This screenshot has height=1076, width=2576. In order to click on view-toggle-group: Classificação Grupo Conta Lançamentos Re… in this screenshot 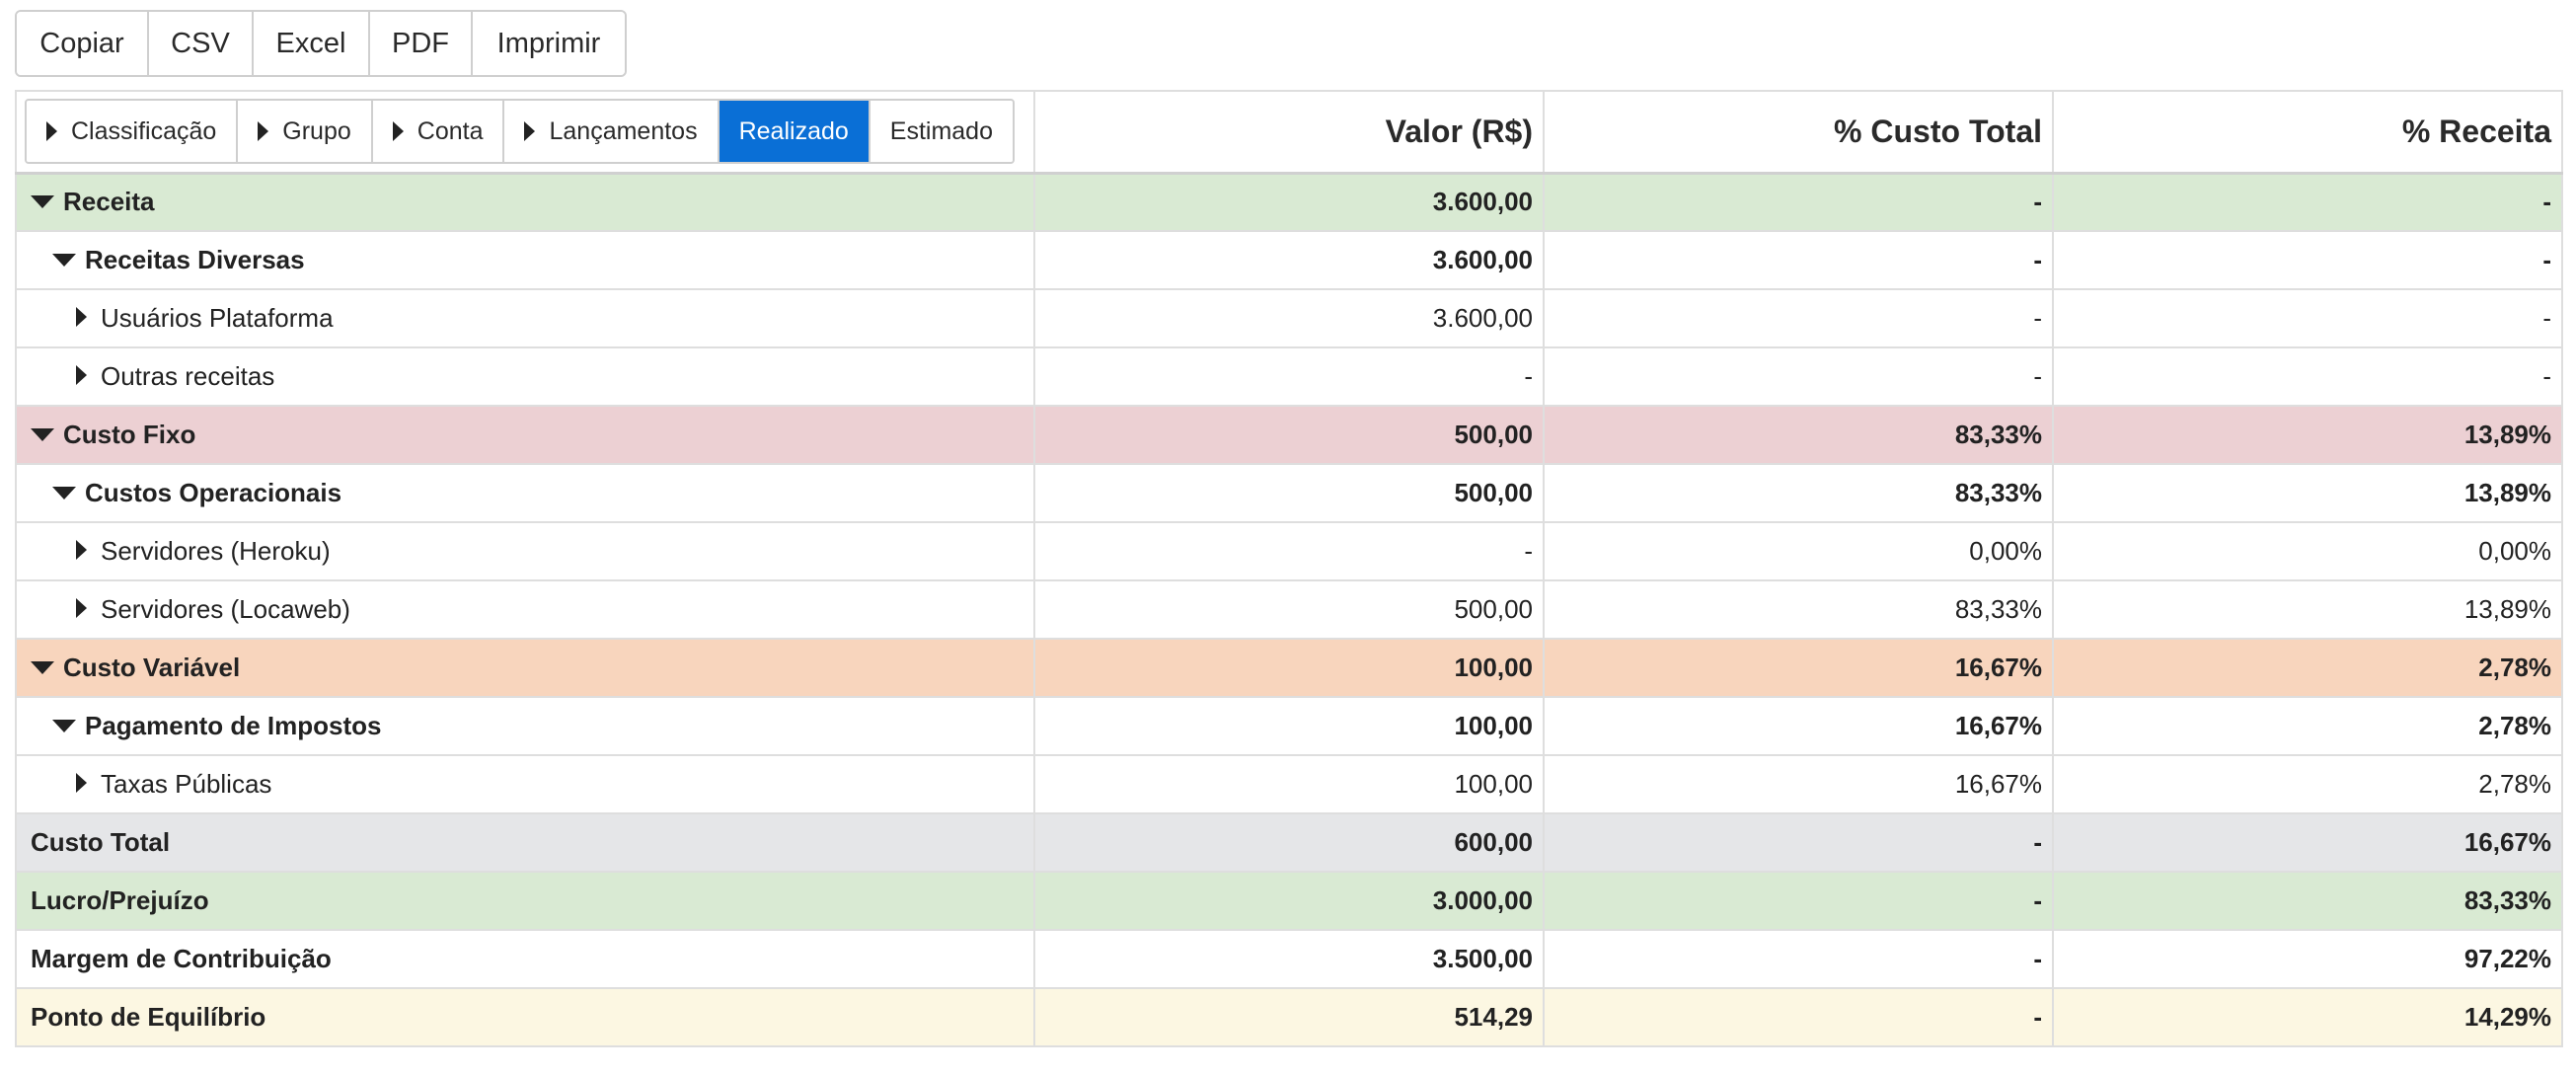, I will do `click(520, 132)`.